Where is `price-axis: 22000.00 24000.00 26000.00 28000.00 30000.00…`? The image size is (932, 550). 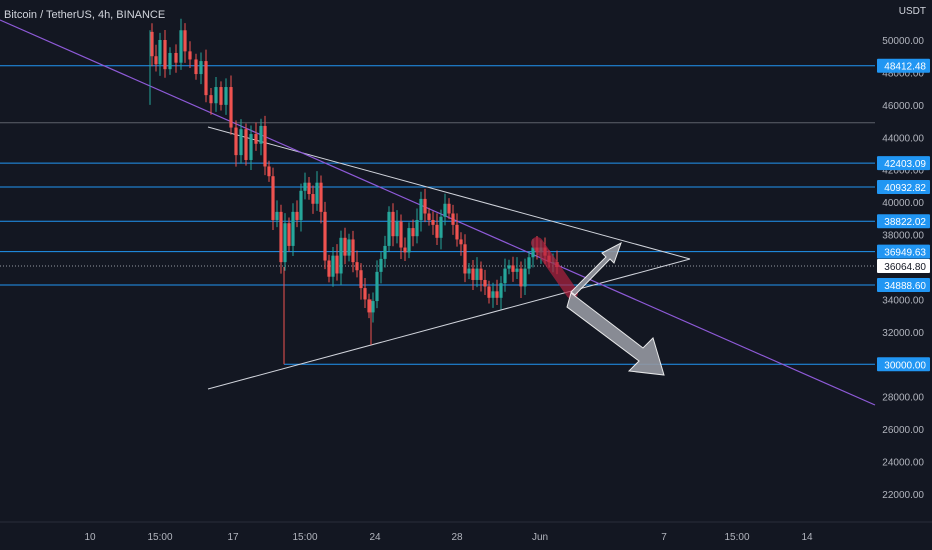 price-axis: 22000.00 24000.00 26000.00 28000.00 30000.00… is located at coordinates (903, 268).